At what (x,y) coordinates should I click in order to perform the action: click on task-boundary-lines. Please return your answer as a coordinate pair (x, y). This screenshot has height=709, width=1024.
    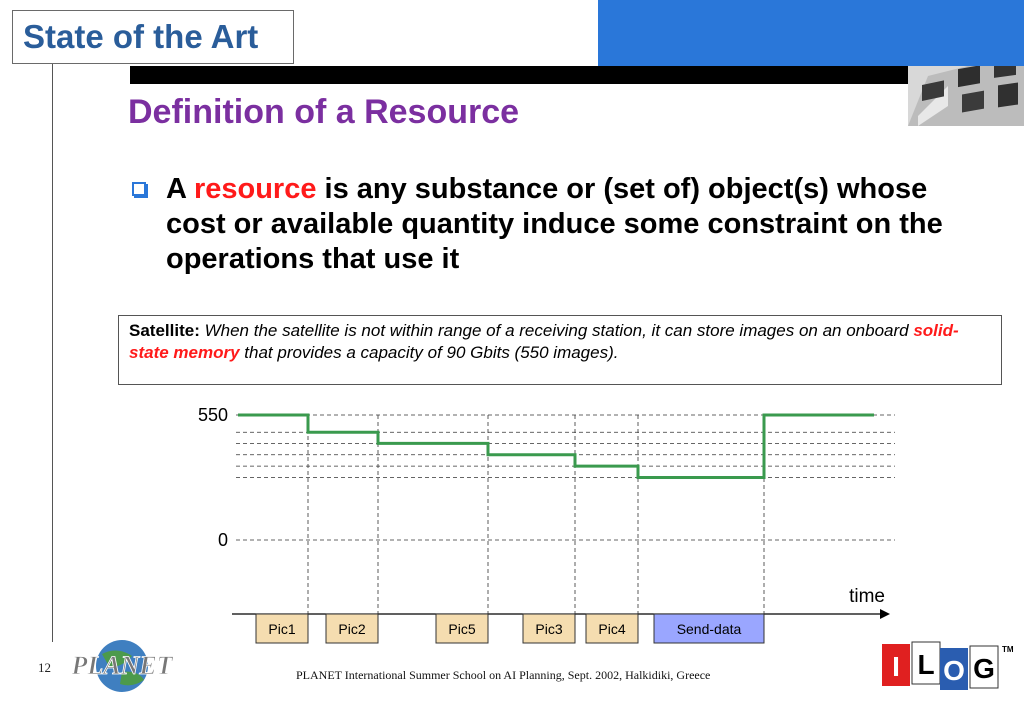
    Looking at the image, I should click on (536, 514).